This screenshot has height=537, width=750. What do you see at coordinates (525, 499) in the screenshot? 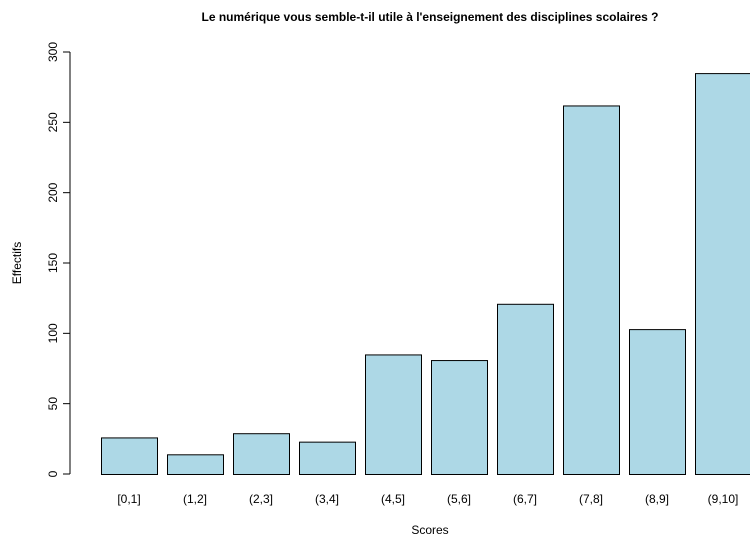
I see `x-tick-label: (6,7]` at bounding box center [525, 499].